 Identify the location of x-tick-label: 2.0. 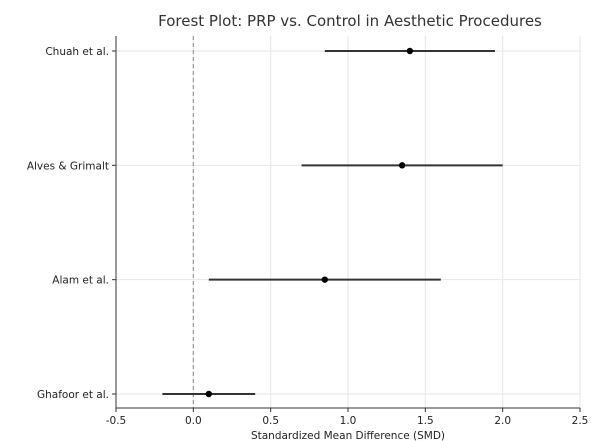
(502, 421).